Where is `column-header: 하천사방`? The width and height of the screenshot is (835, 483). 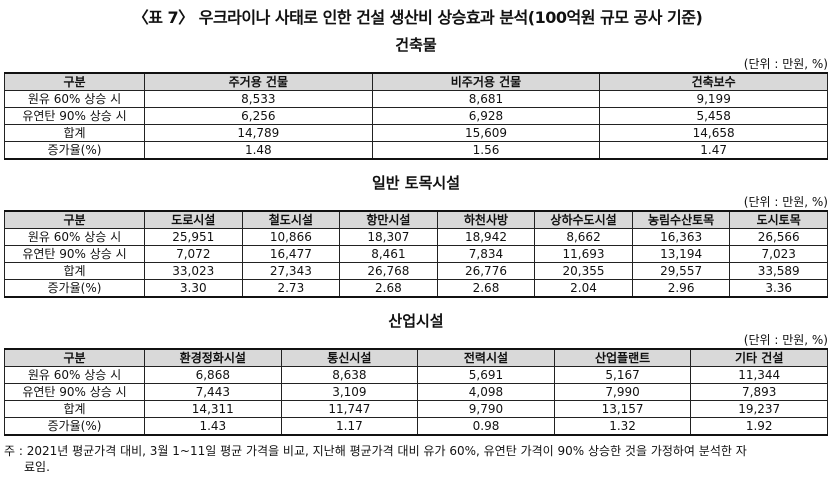
column-header: 하천사방 is located at coordinates (486, 219).